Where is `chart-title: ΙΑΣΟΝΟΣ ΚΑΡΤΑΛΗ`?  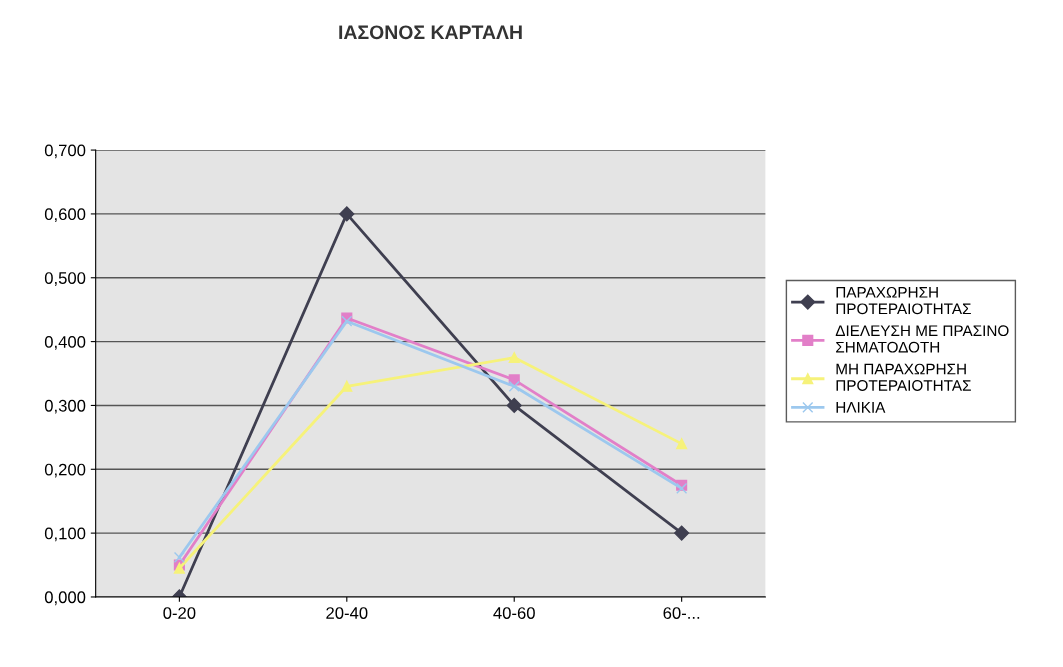 chart-title: ΙΑΣΟΝΟΣ ΚΑΡΤΑΛΗ is located at coordinates (430, 32).